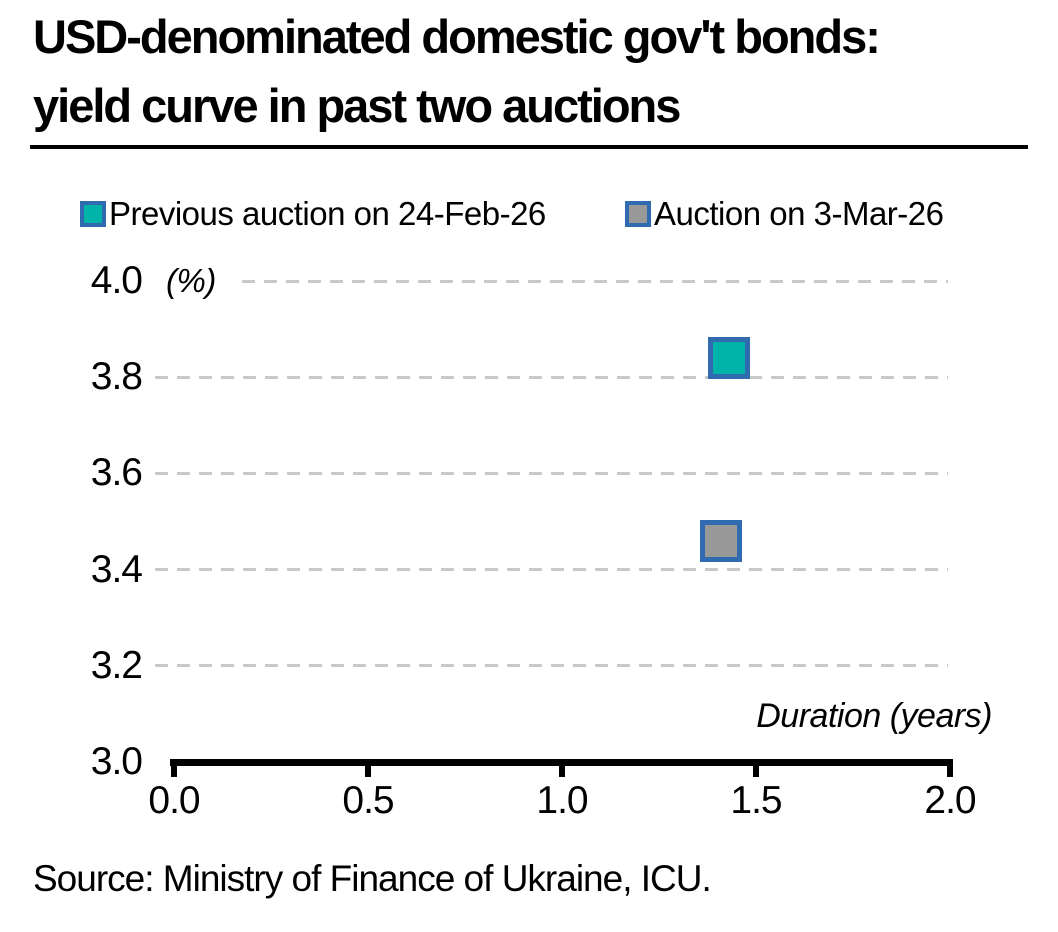 This screenshot has width=1058, height=932. What do you see at coordinates (551, 473) in the screenshot?
I see `gridline-y-3.6` at bounding box center [551, 473].